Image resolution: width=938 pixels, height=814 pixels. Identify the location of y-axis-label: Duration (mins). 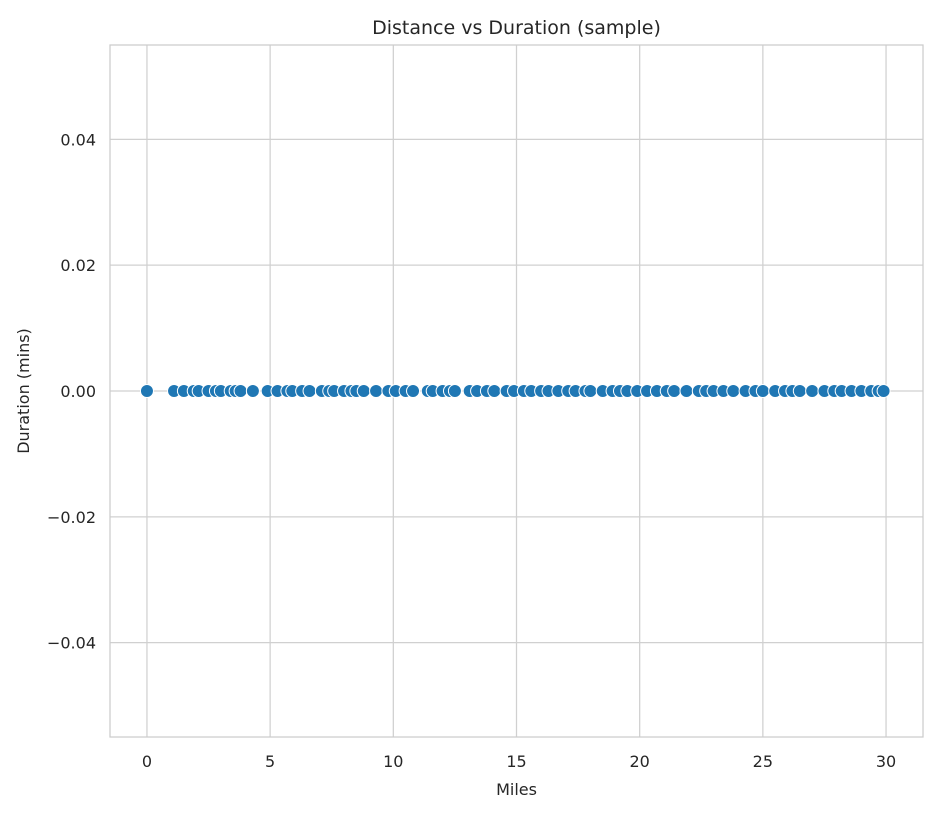
(23, 391).